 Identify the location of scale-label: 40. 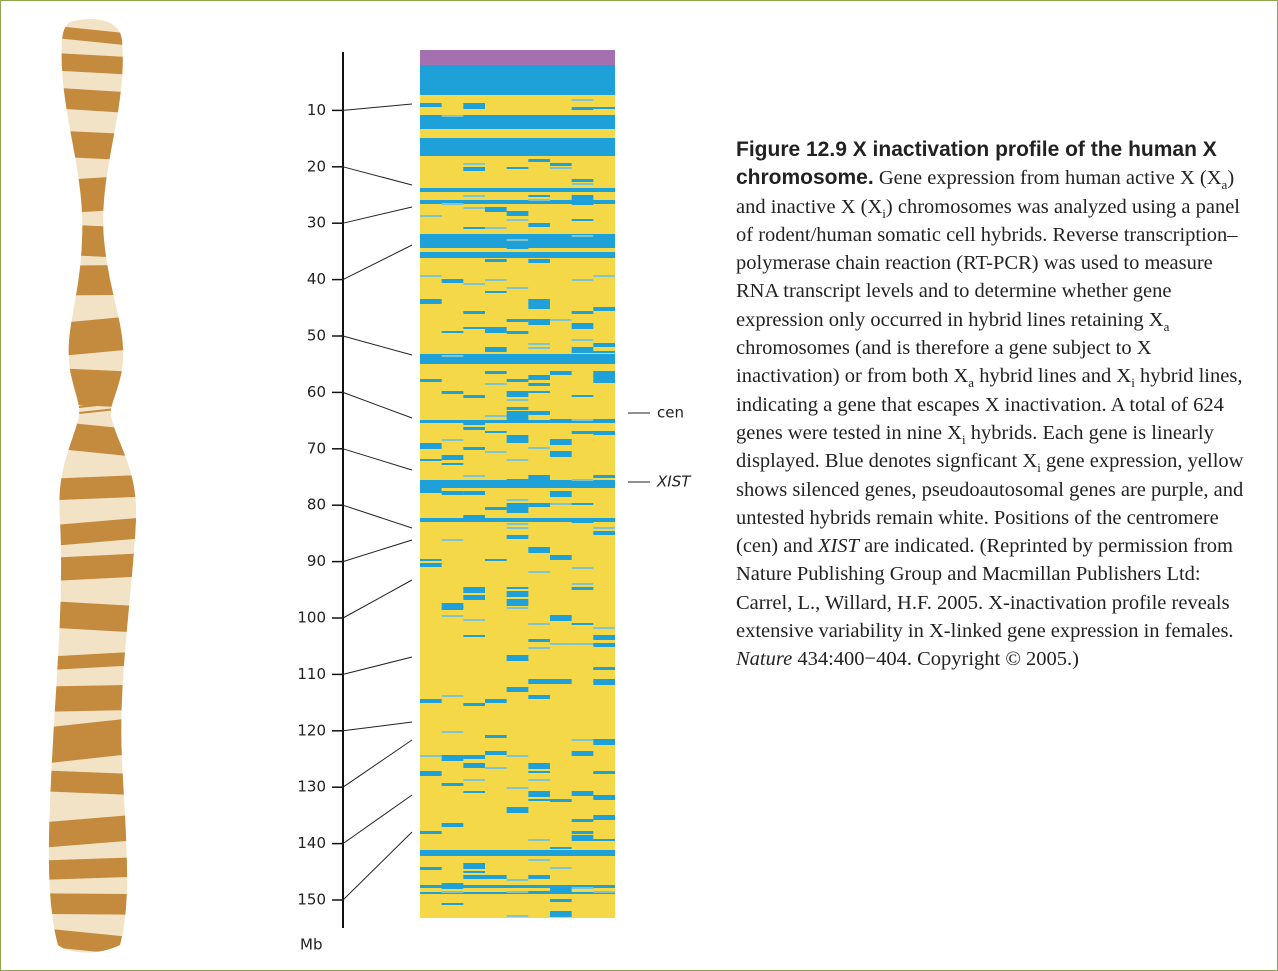
(316, 279).